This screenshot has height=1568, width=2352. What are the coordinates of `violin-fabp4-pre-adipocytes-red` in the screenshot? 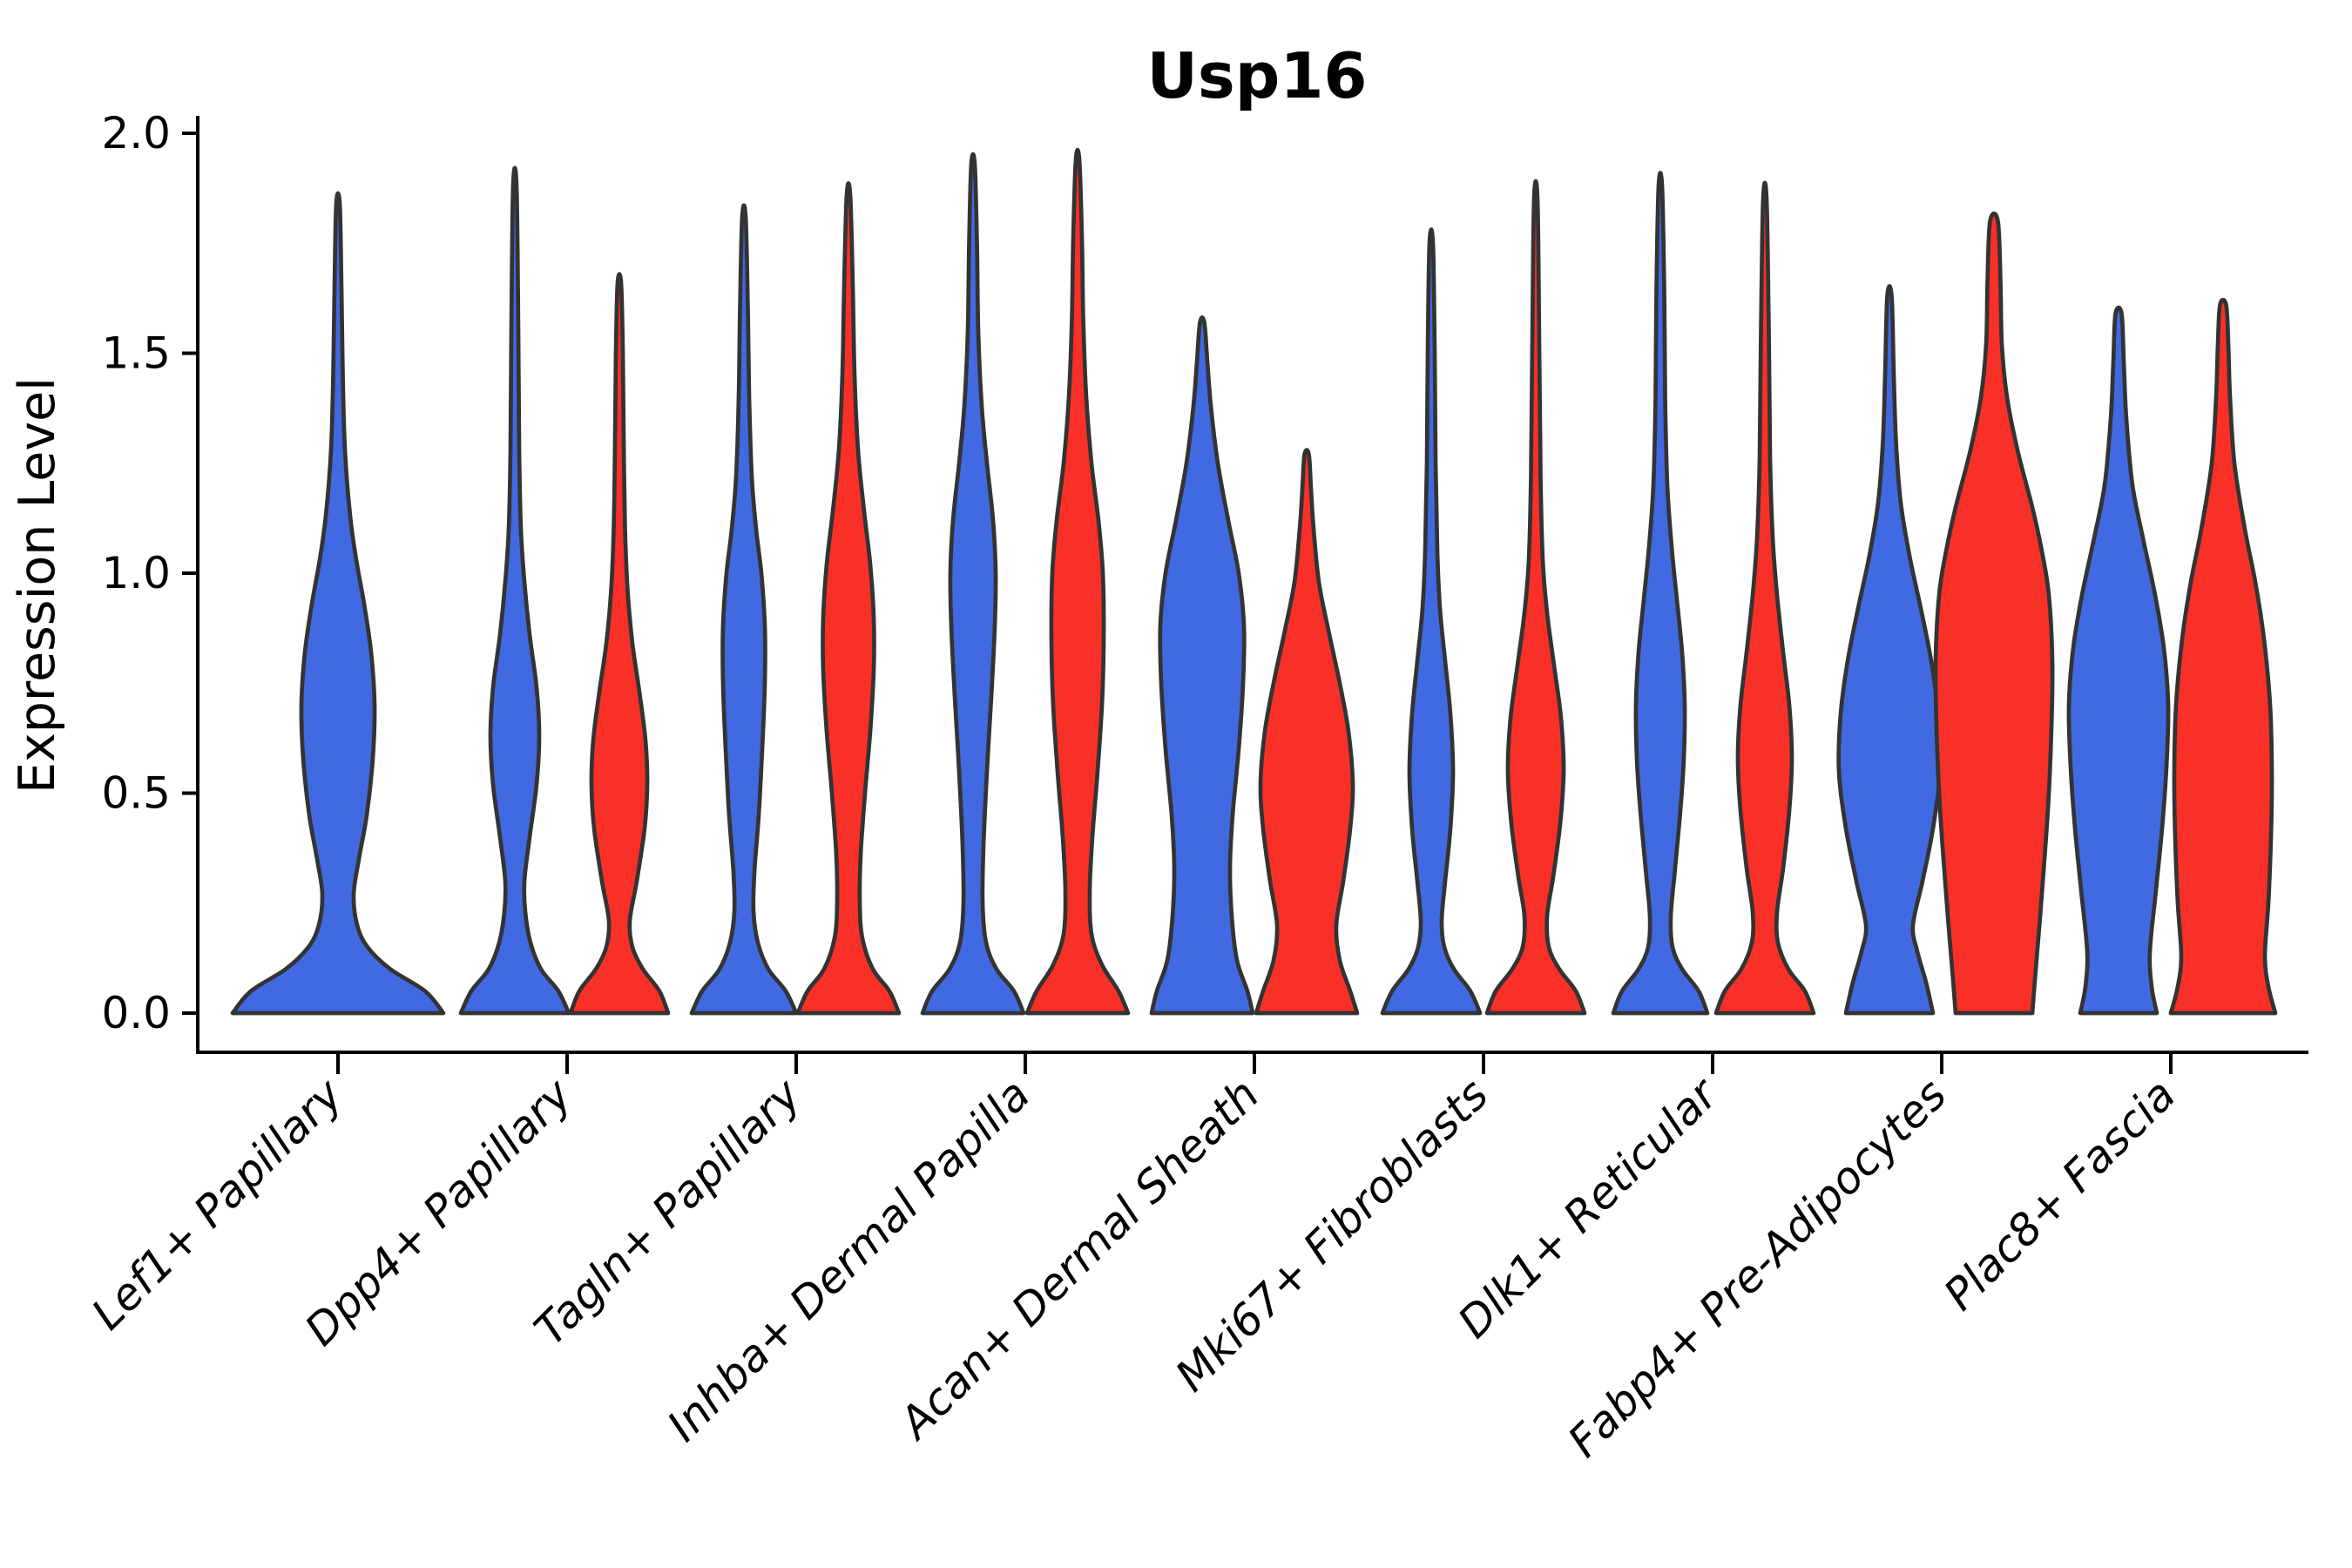 It's located at (1994, 613).